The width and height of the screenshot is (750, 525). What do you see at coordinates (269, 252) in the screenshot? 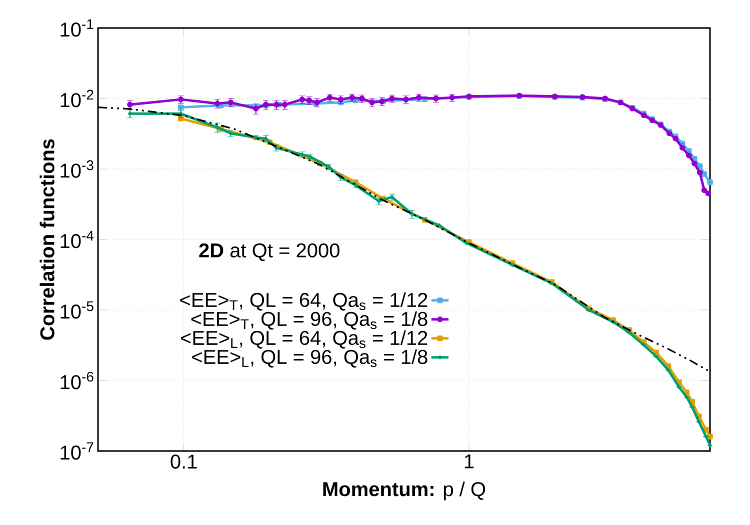
I see `annotation: 2D at Qt = 2000` at bounding box center [269, 252].